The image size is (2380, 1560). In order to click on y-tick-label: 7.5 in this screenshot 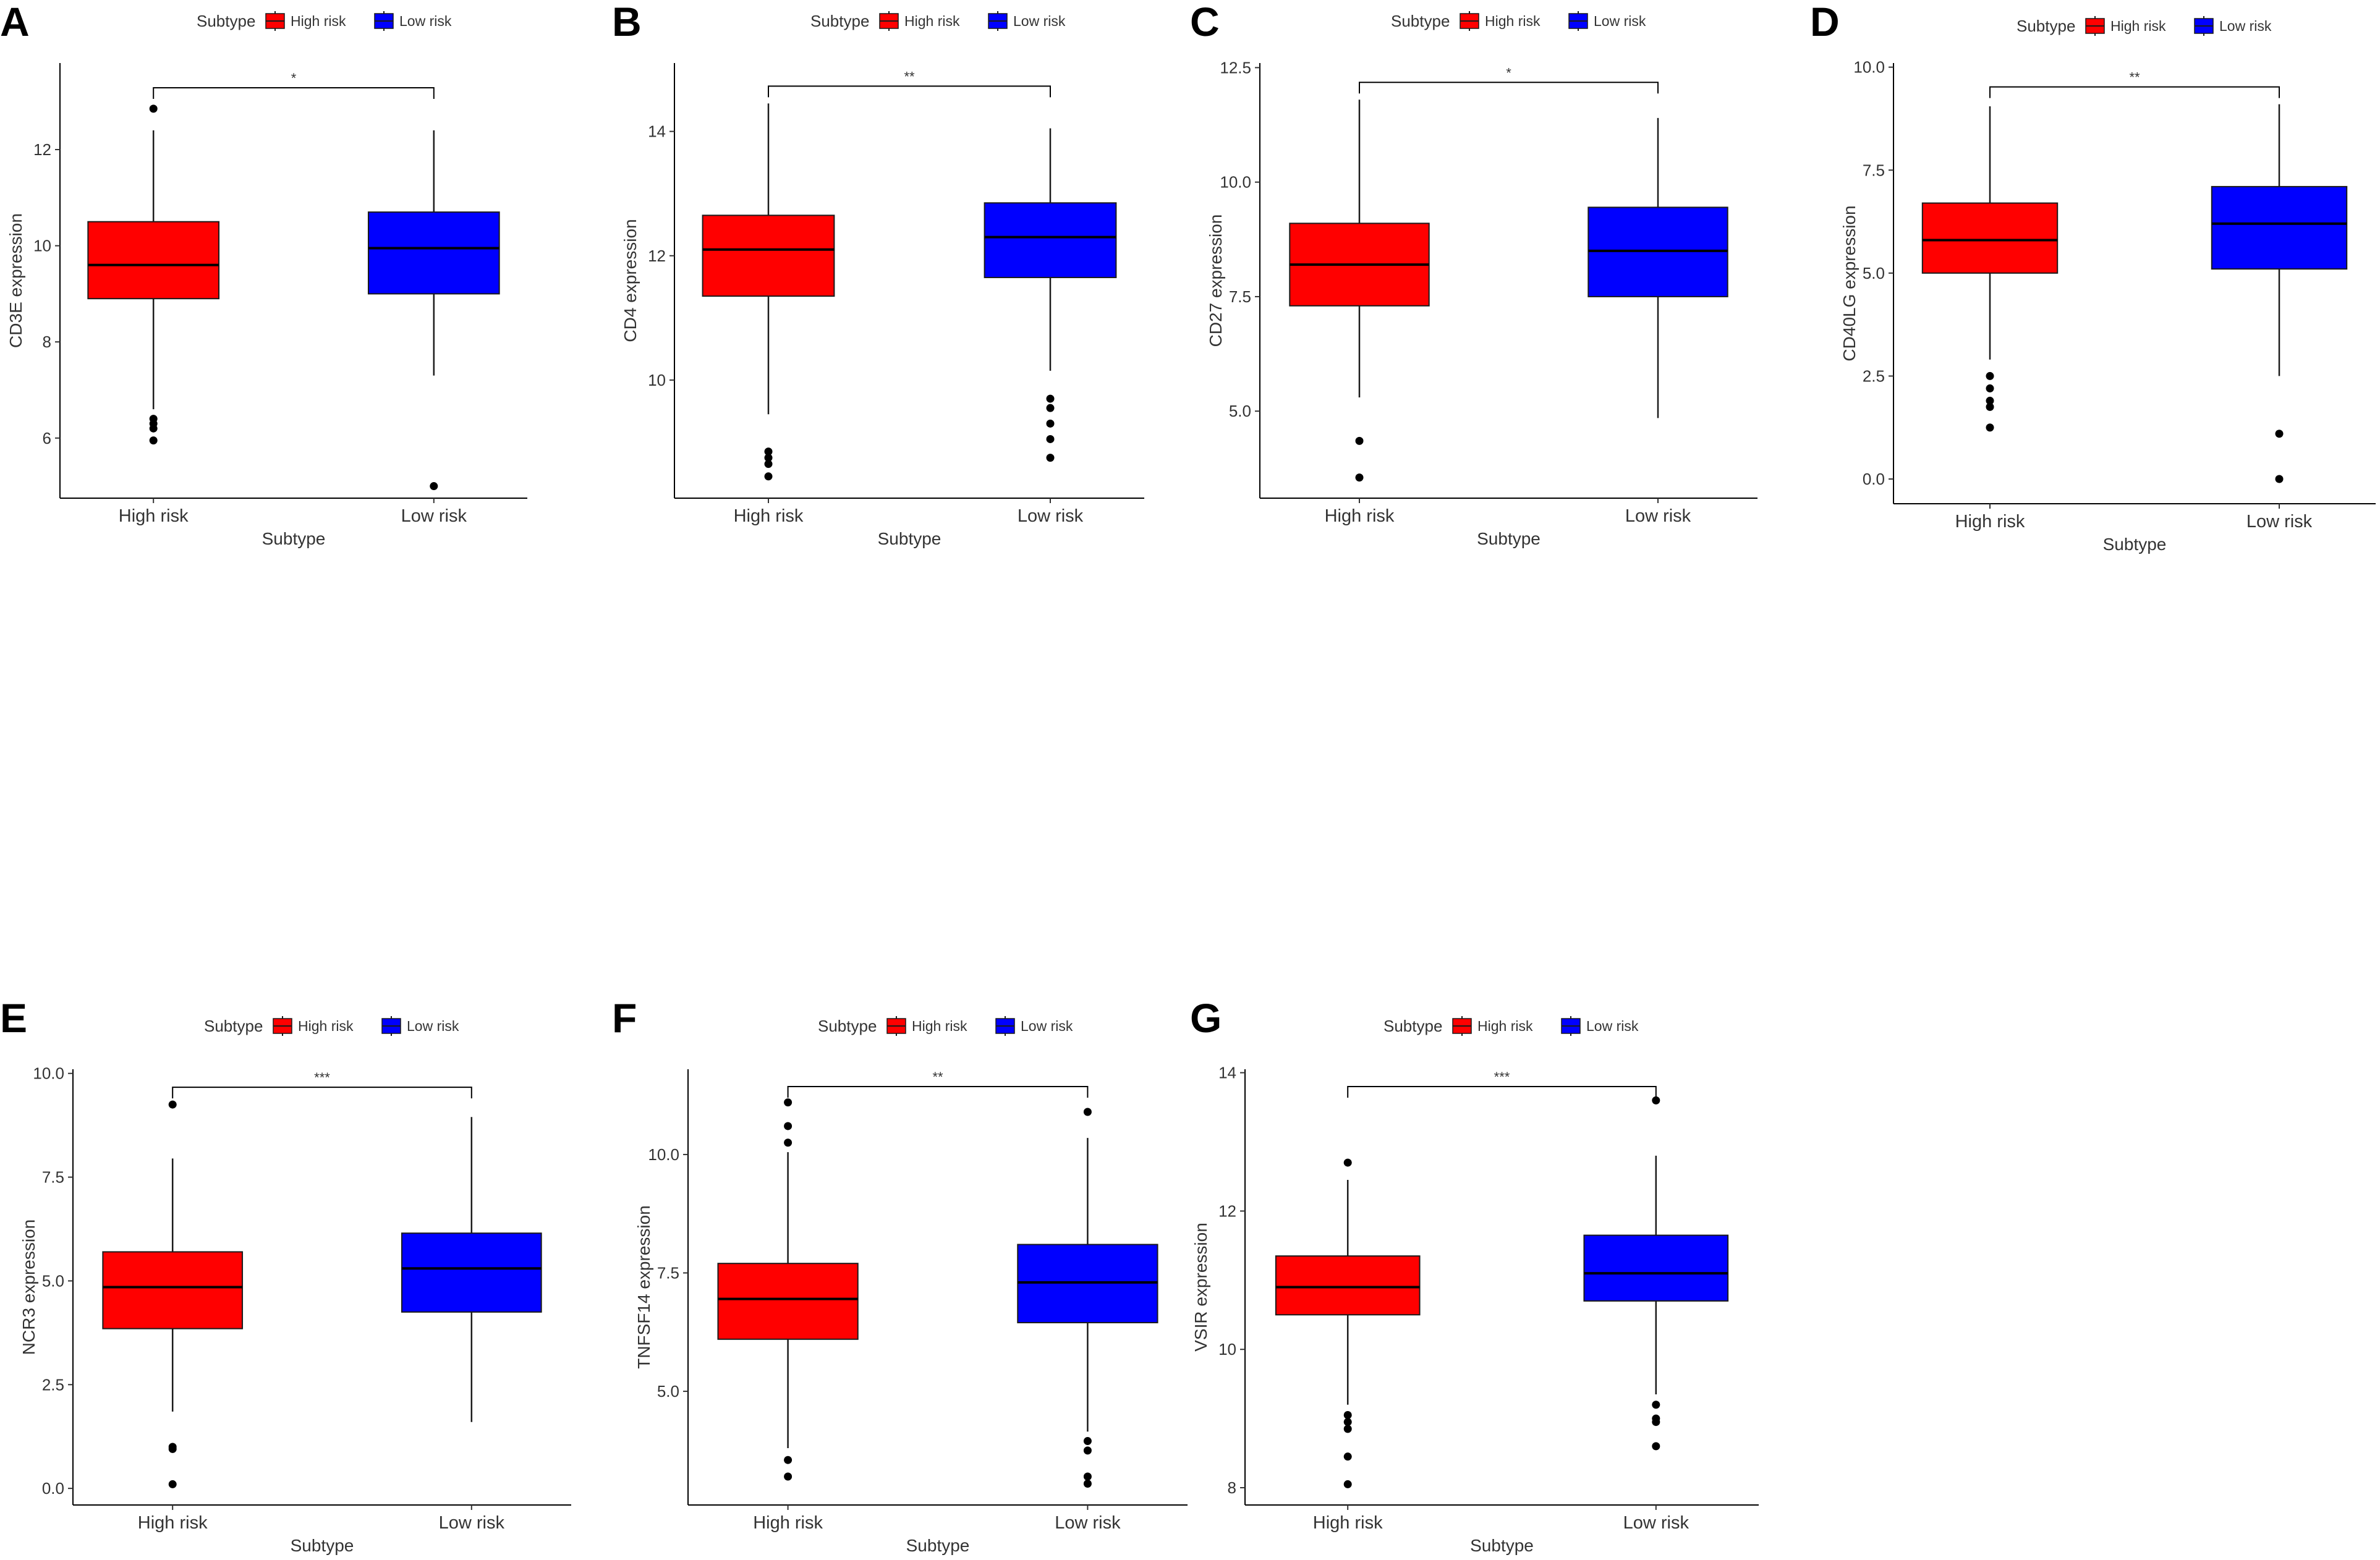, I will do `click(1240, 296)`.